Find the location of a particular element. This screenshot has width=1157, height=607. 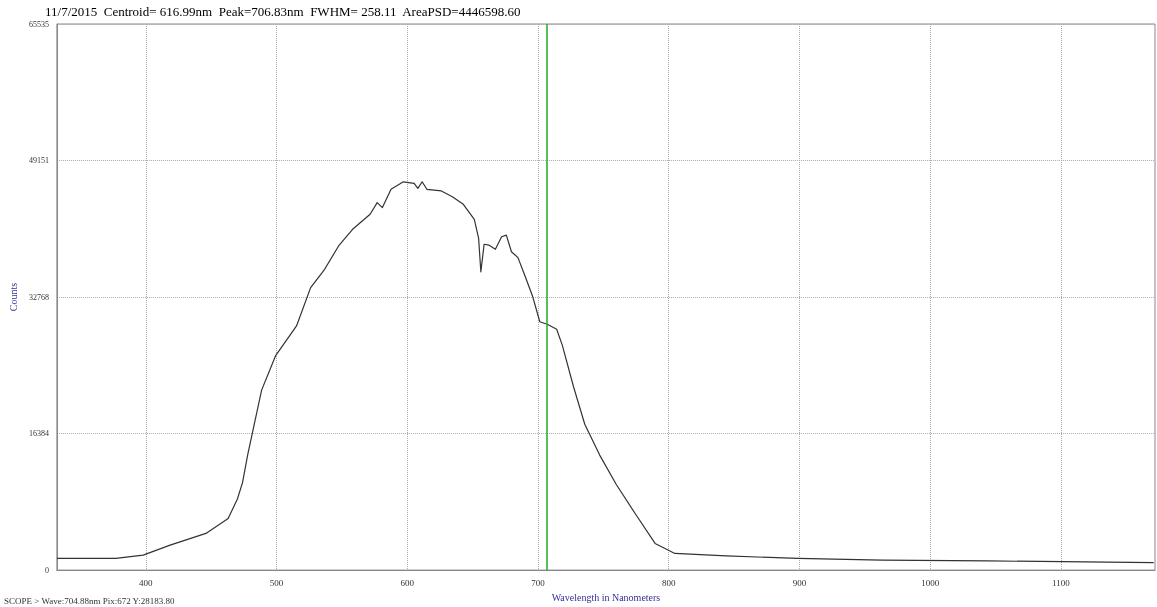

x-tick-label: 900 is located at coordinates (799, 582).